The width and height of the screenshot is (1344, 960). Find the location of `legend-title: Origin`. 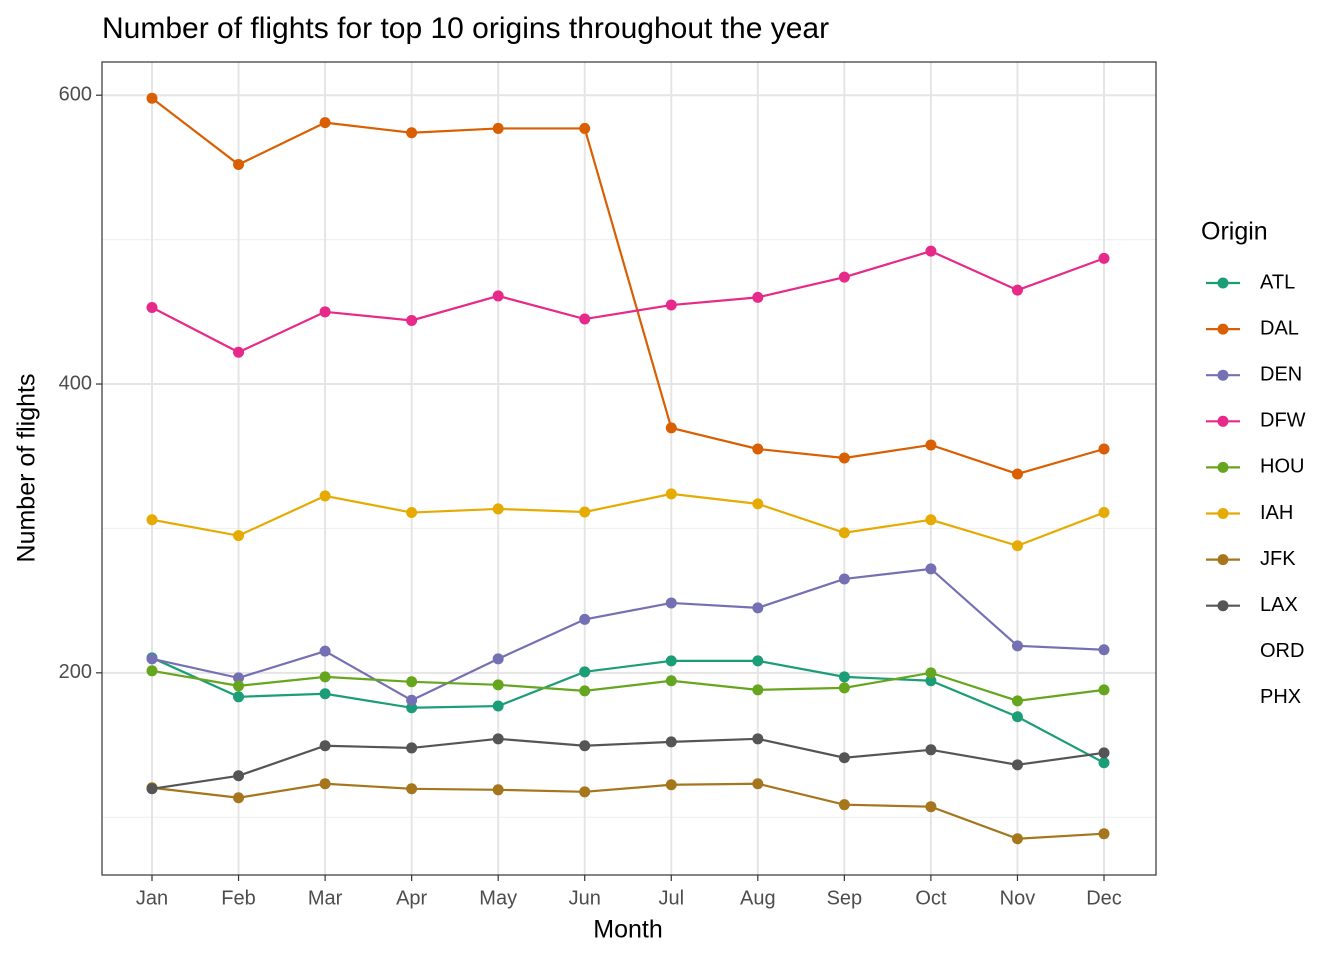

legend-title: Origin is located at coordinates (1234, 232).